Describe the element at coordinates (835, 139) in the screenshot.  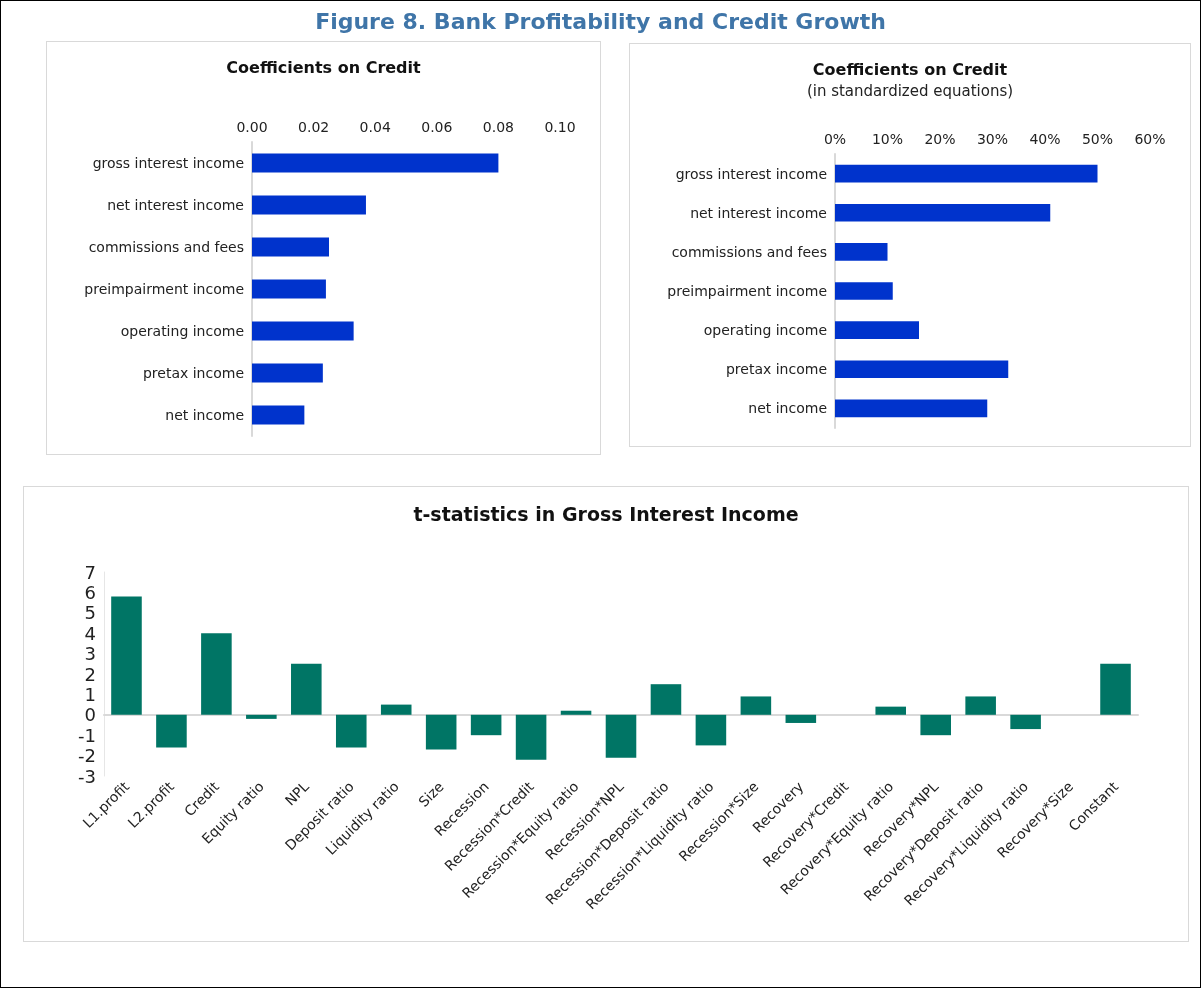
I see `x-tick-label: 0%` at that location.